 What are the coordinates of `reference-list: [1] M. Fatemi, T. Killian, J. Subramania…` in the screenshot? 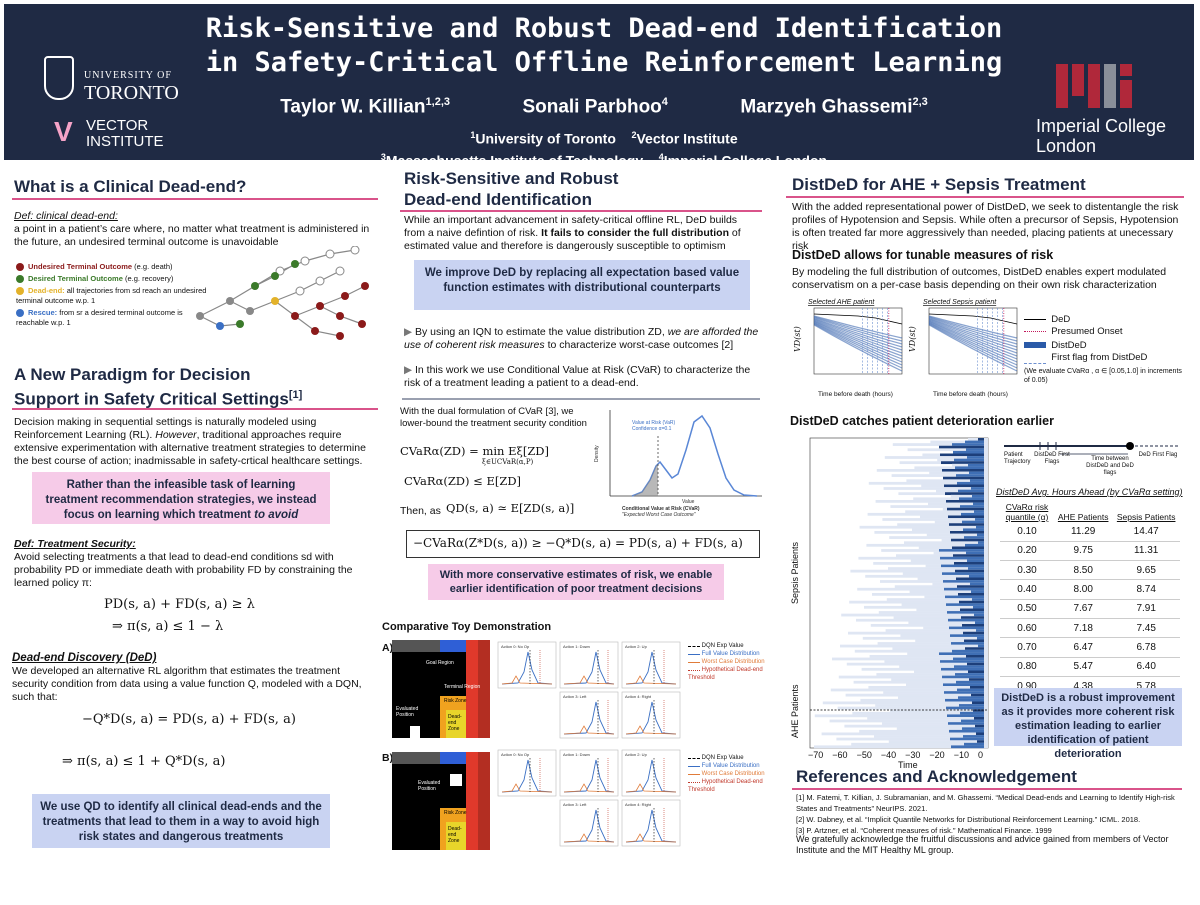 It's located at (992, 814).